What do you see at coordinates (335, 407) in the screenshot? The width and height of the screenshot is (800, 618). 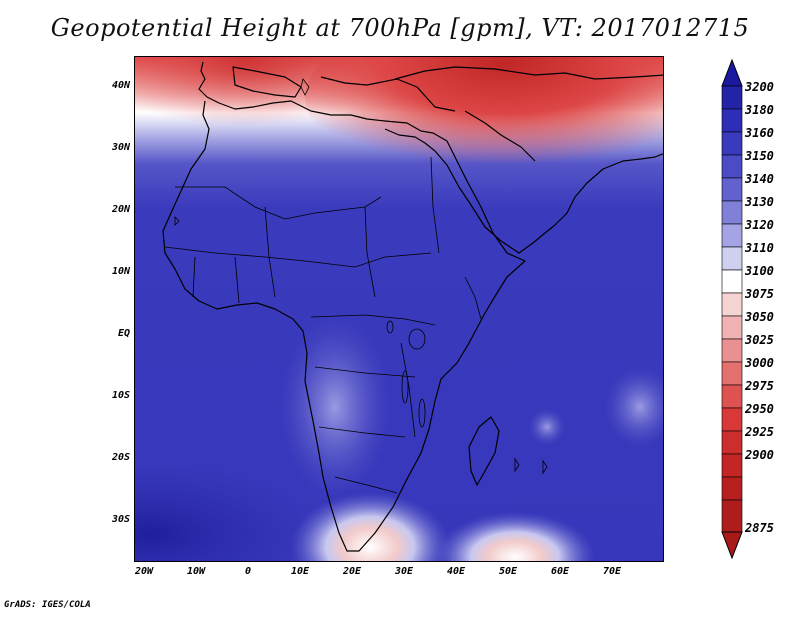 I see `light-zone-southern-africa` at bounding box center [335, 407].